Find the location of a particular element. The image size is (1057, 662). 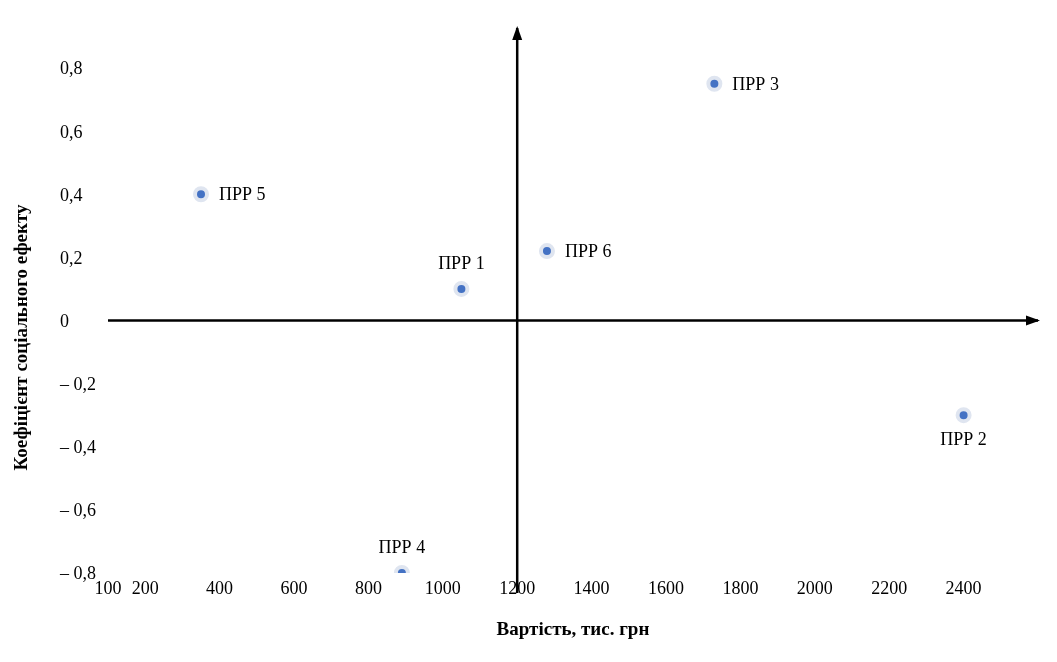

y-axis-title: Коефіцієнт соціального ефекту is located at coordinates (20, 337).